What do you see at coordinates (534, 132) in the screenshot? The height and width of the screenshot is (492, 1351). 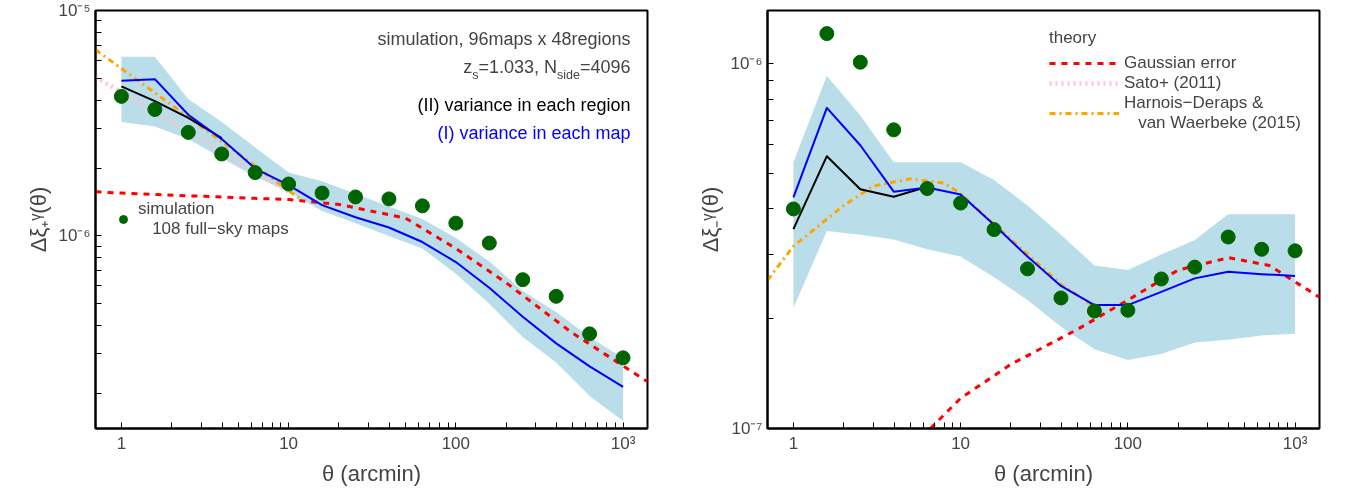 I see `text: (I) variance in each map` at bounding box center [534, 132].